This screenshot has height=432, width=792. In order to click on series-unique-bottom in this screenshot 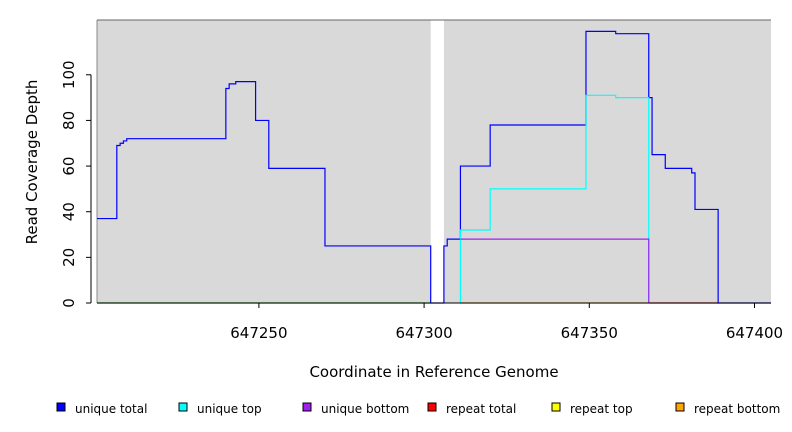, I will do `click(555, 270)`.